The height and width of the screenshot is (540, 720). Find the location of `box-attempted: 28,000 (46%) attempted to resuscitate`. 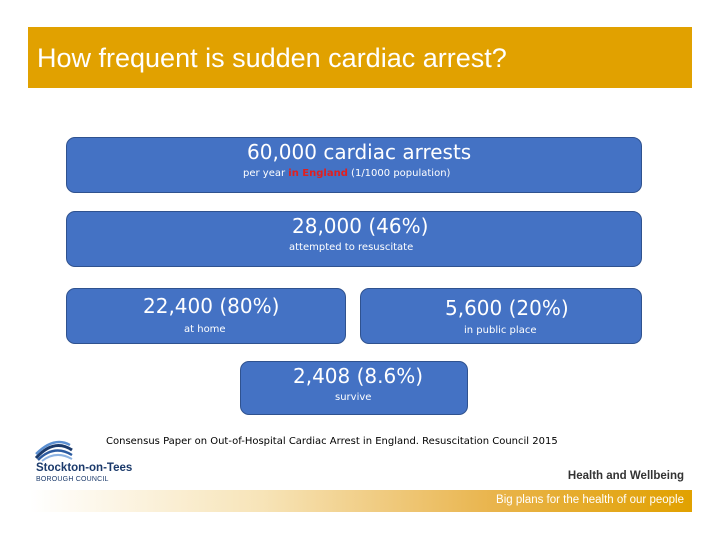

box-attempted: 28,000 (46%) attempted to resuscitate is located at coordinates (354, 239).